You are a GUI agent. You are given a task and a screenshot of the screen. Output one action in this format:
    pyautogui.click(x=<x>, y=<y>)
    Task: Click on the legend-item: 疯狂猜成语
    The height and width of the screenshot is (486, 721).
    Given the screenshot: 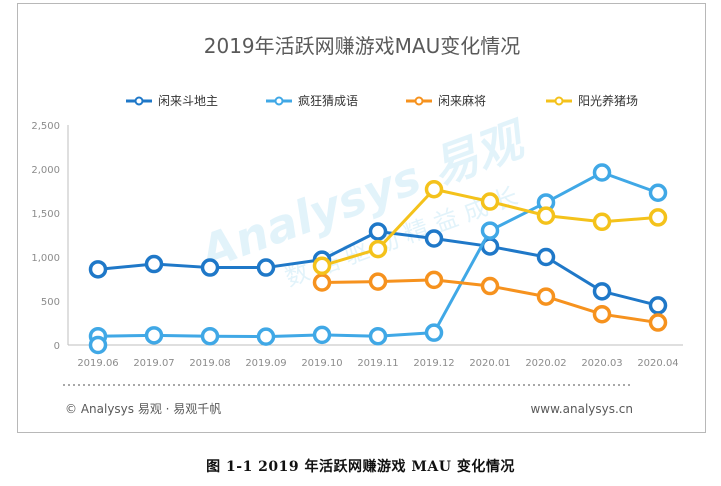 What is the action you would take?
    pyautogui.click(x=312, y=100)
    